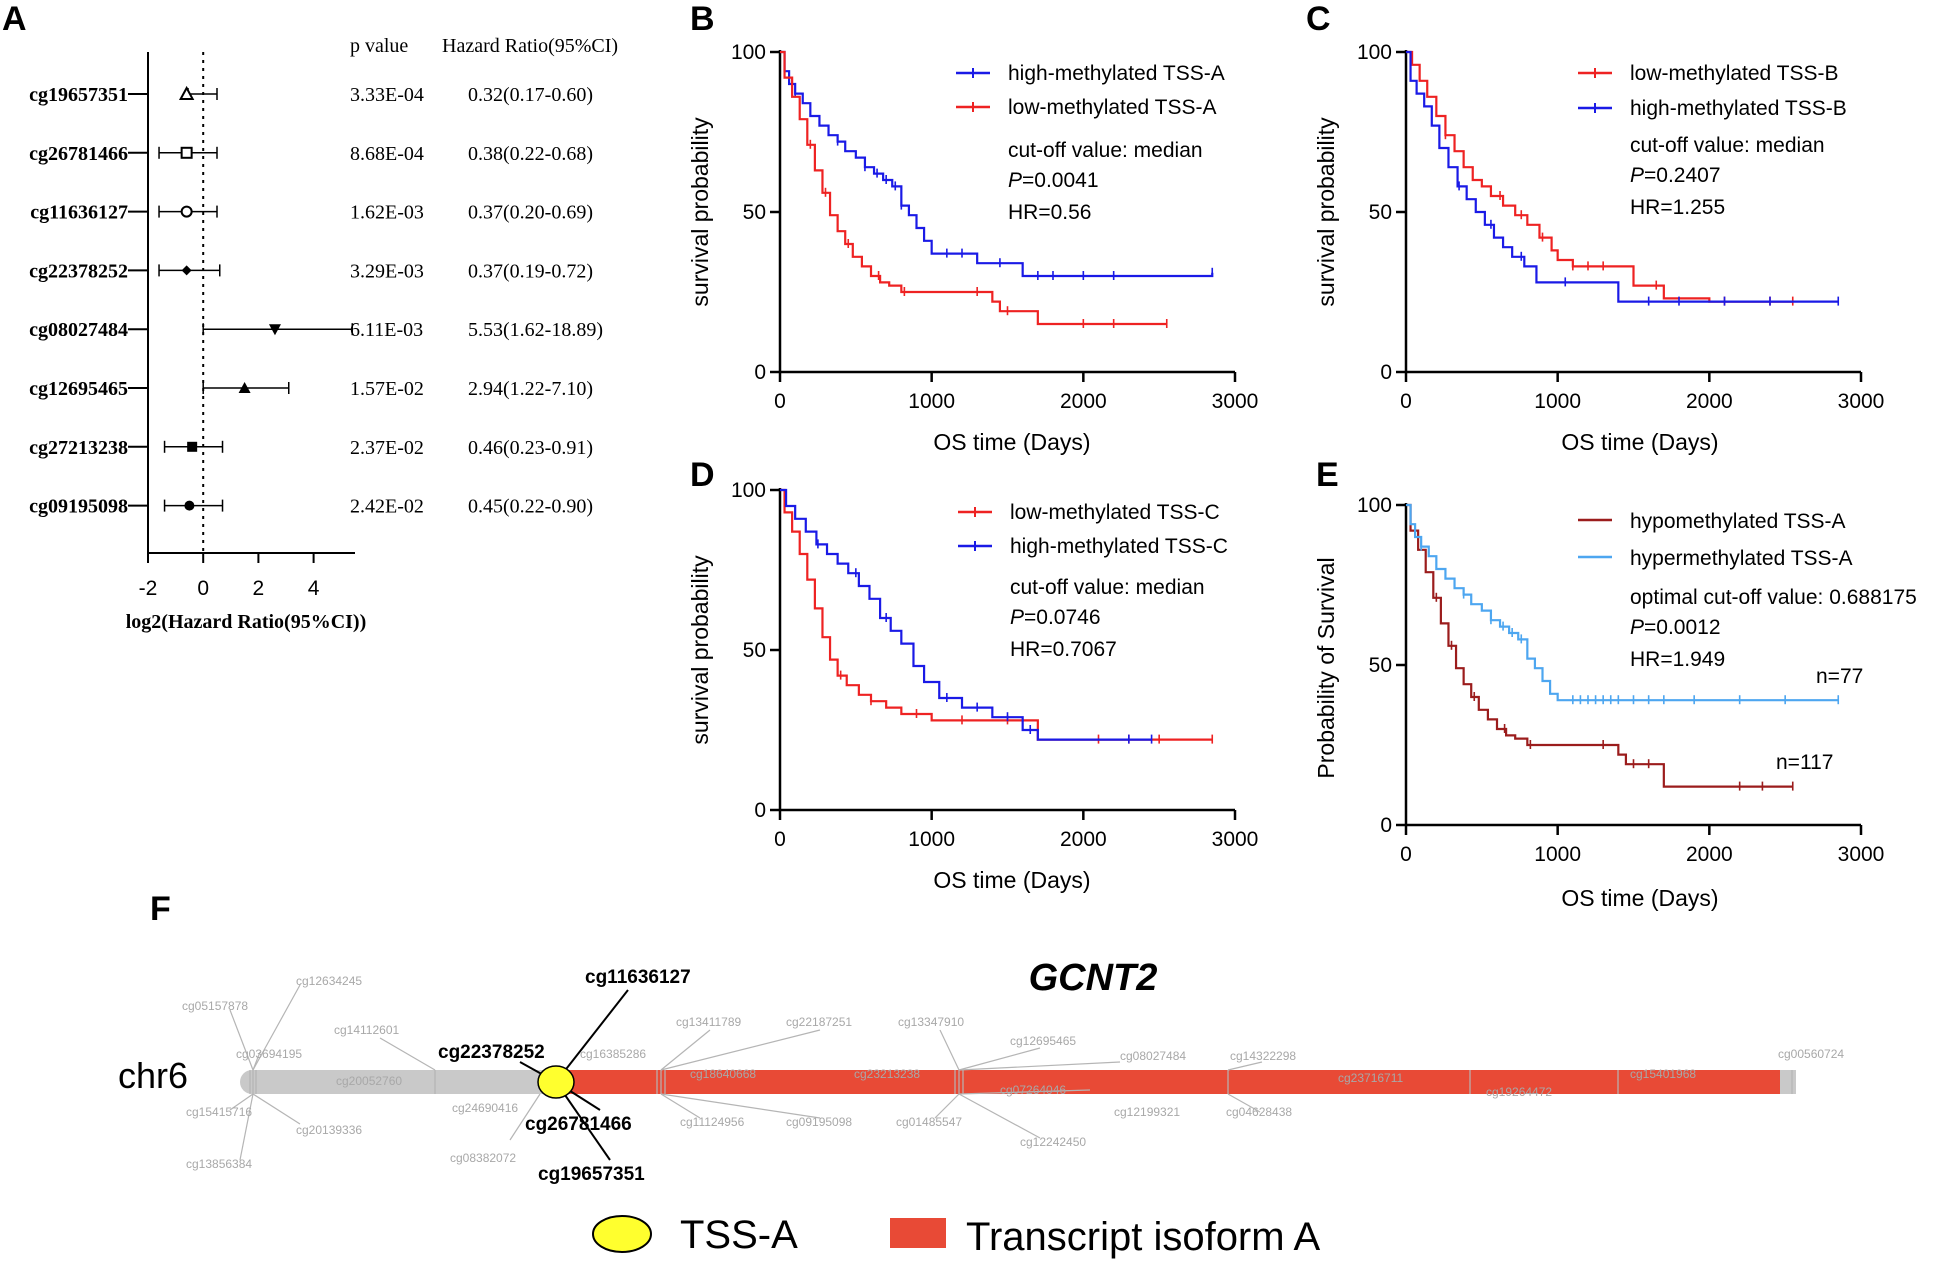  Describe the element at coordinates (153, 1075) in the screenshot. I see `chromosome-label: chr6` at that location.